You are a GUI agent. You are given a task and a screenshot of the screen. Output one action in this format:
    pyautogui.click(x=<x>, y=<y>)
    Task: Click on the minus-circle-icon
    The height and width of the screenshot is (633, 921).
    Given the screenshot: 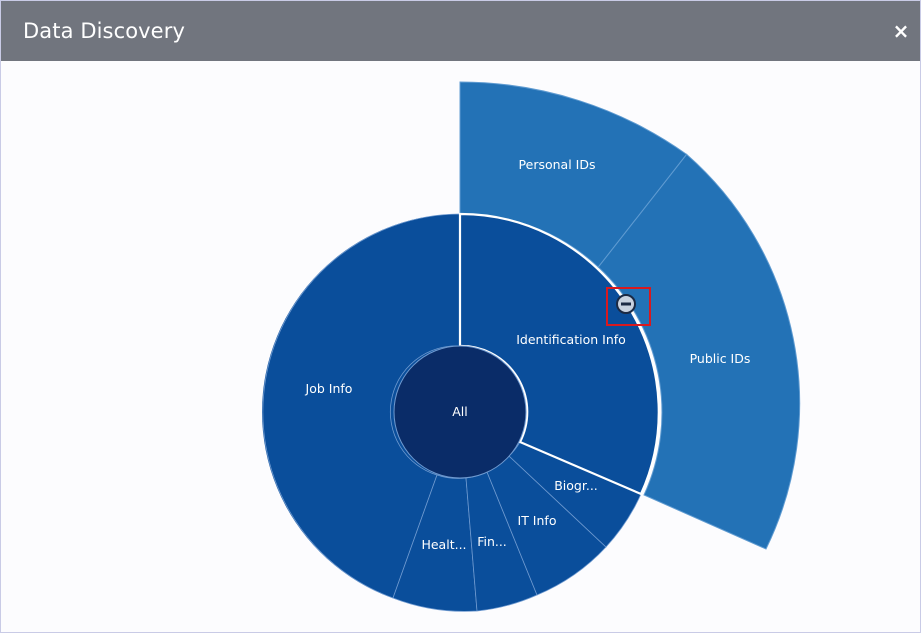 What is the action you would take?
    pyautogui.click(x=626, y=304)
    